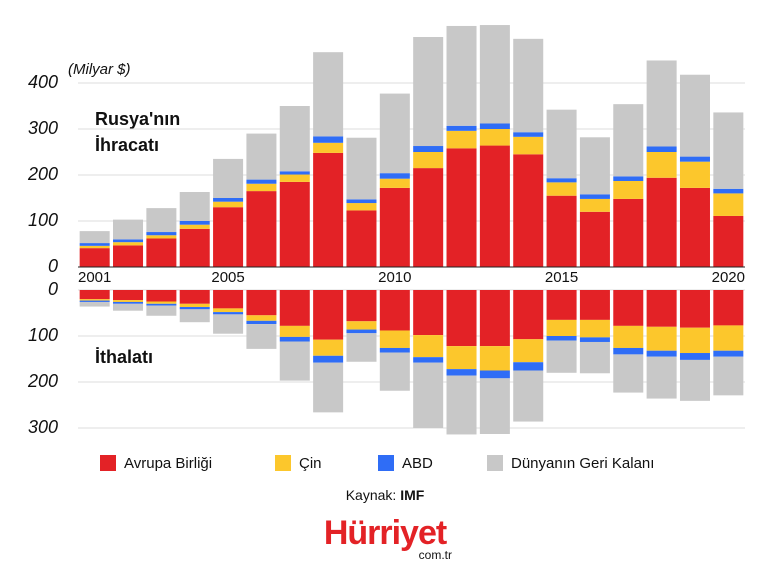 The width and height of the screenshot is (770, 574). I want to click on export-subtitle: İhracatı, so click(127, 145).